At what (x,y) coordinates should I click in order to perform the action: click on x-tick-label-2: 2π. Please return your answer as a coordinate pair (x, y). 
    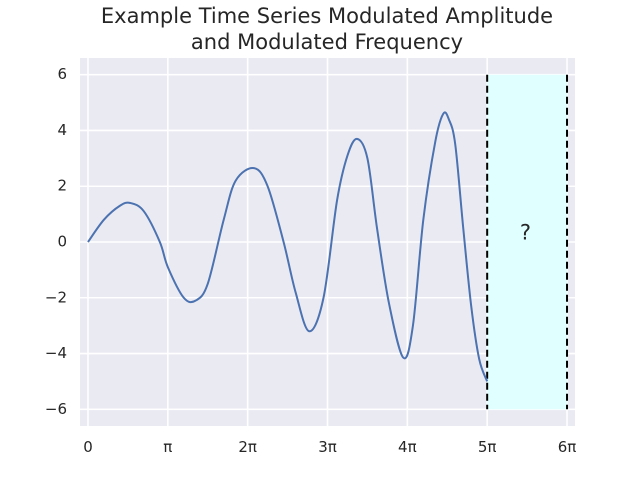
    Looking at the image, I should click on (247, 447).